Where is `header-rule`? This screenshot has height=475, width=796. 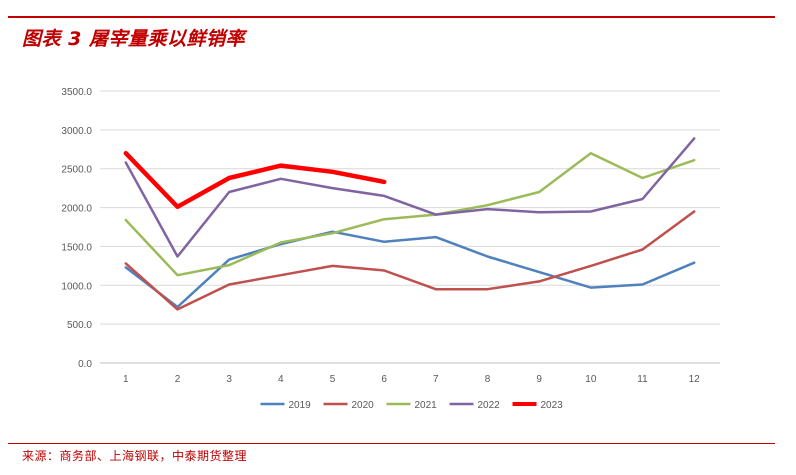
header-rule is located at coordinates (391, 17).